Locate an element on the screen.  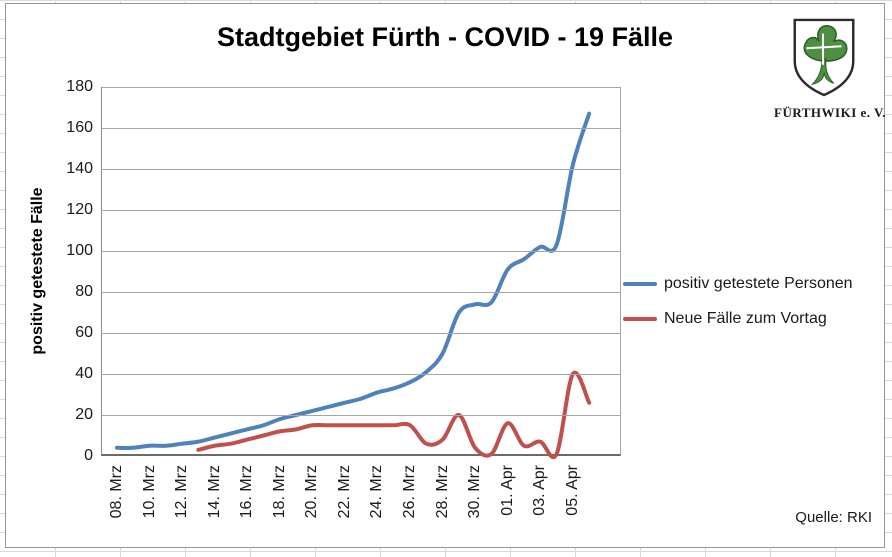
x-tick-label: 16. Mrz is located at coordinates (247, 492).